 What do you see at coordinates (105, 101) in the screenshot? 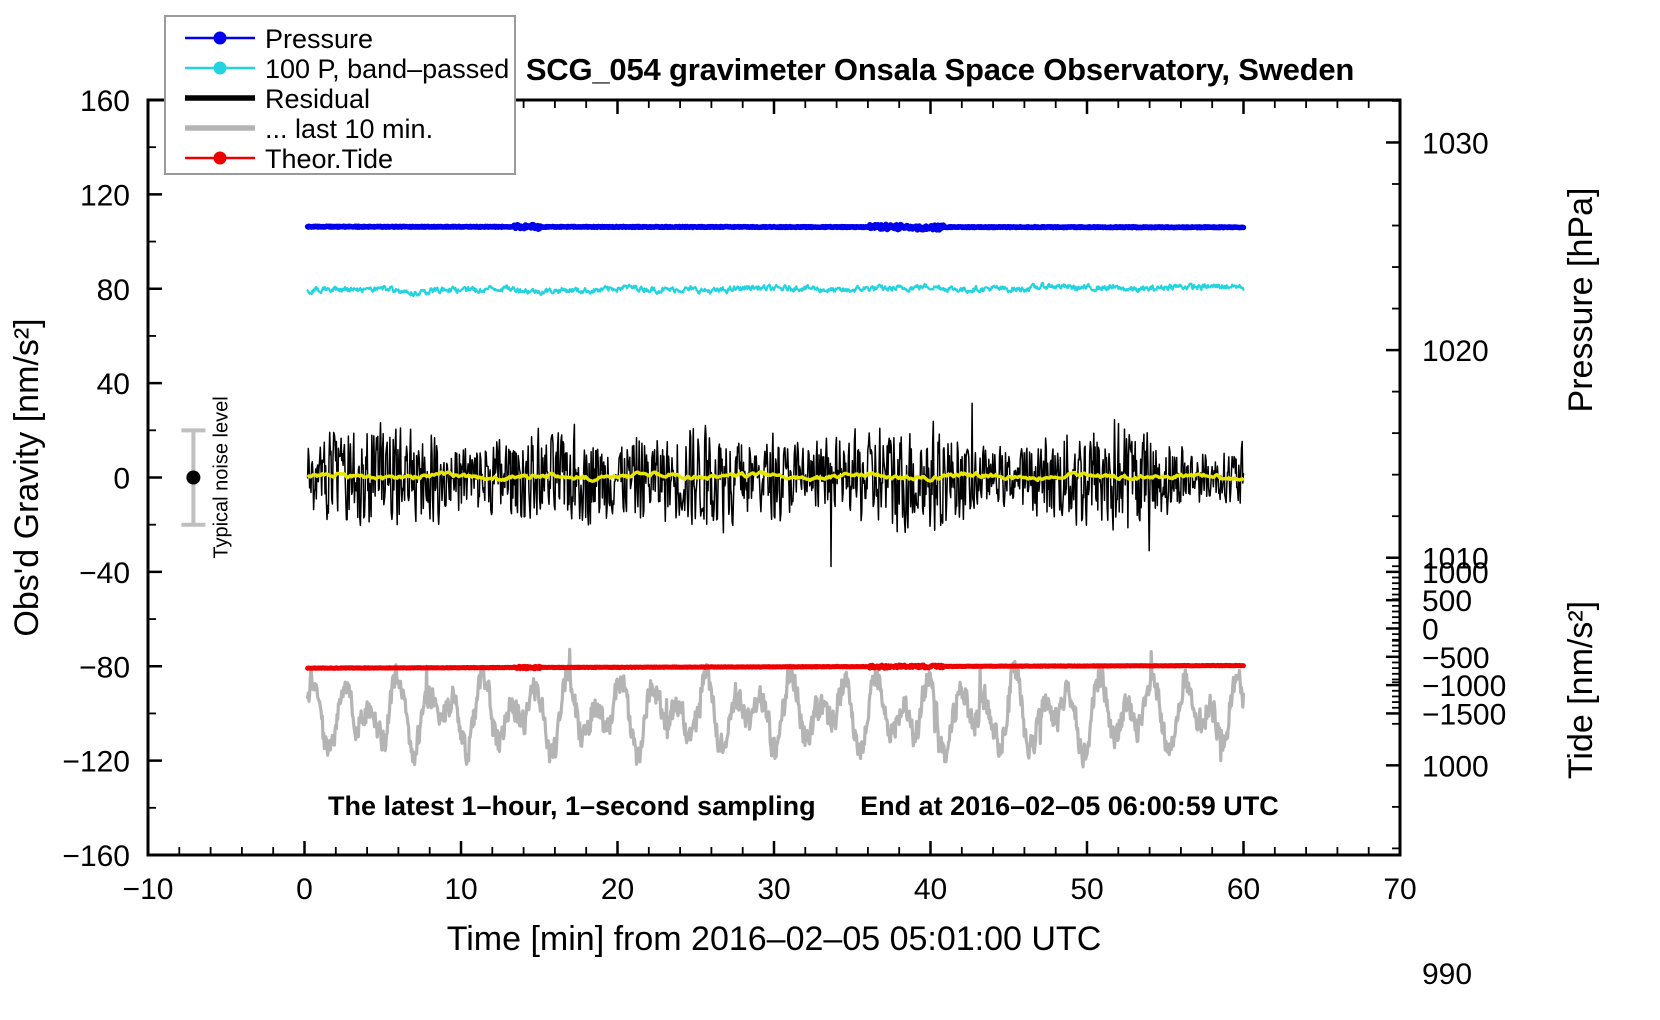
I see `y-tick-label: 160` at bounding box center [105, 101].